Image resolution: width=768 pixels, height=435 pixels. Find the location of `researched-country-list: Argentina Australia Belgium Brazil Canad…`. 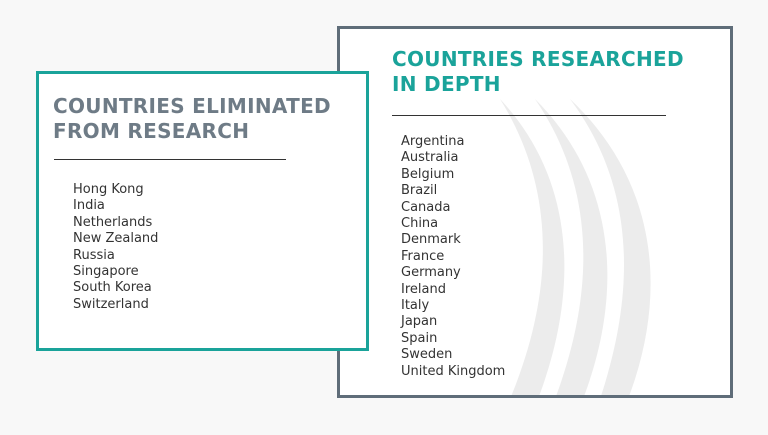

researched-country-list: Argentina Australia Belgium Brazil Canad… is located at coordinates (453, 257).